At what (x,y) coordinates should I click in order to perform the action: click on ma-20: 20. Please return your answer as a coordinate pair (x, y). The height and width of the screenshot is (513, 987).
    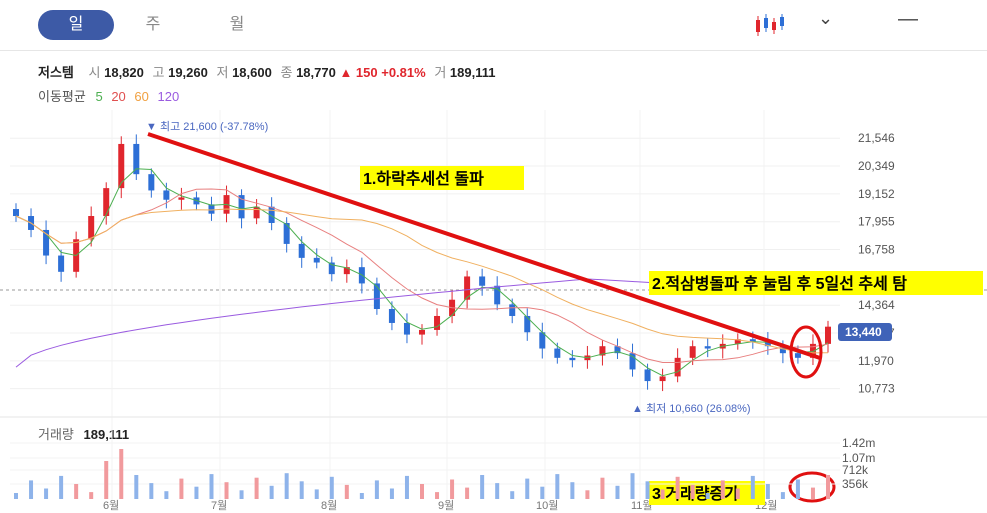
    Looking at the image, I should click on (118, 96).